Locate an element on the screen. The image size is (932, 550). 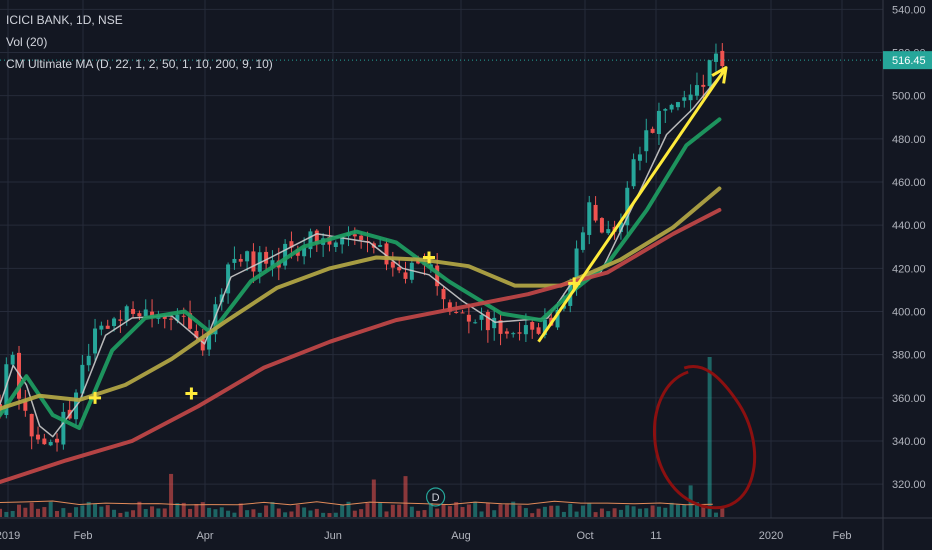
symbol-title: ICICI BANK, 1D, NSE is located at coordinates (64, 20).